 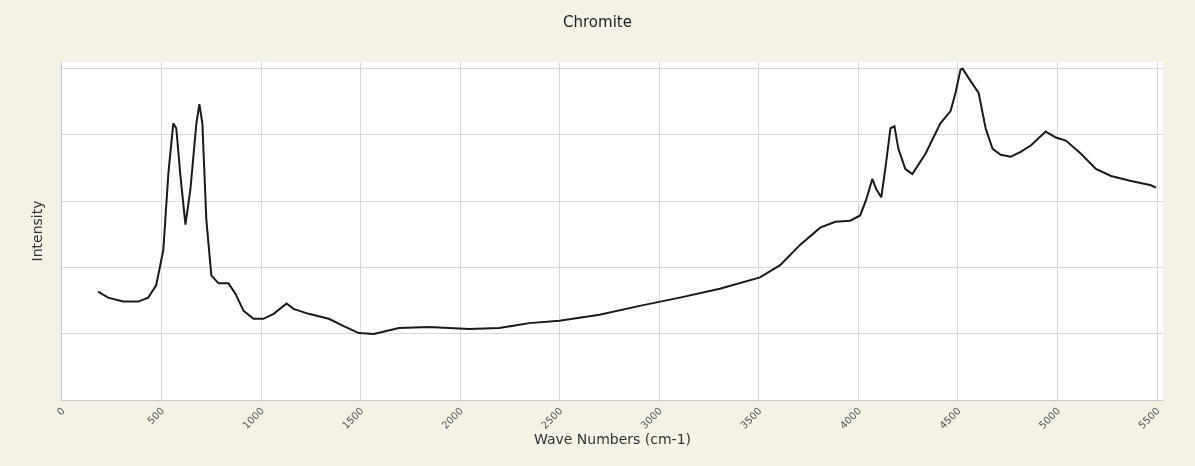 What do you see at coordinates (156, 416) in the screenshot?
I see `x-tick-label: 500` at bounding box center [156, 416].